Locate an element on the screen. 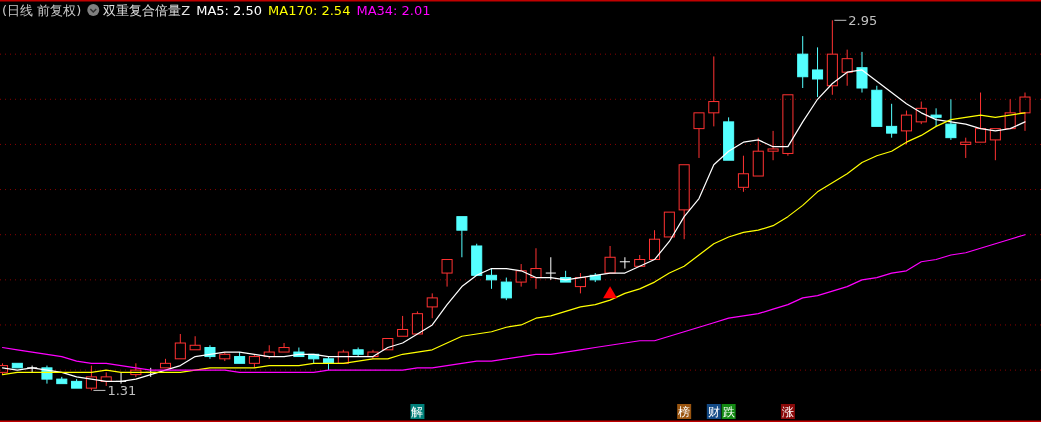 This screenshot has height=422, width=1041. x-tick-label: 解 is located at coordinates (417, 412).